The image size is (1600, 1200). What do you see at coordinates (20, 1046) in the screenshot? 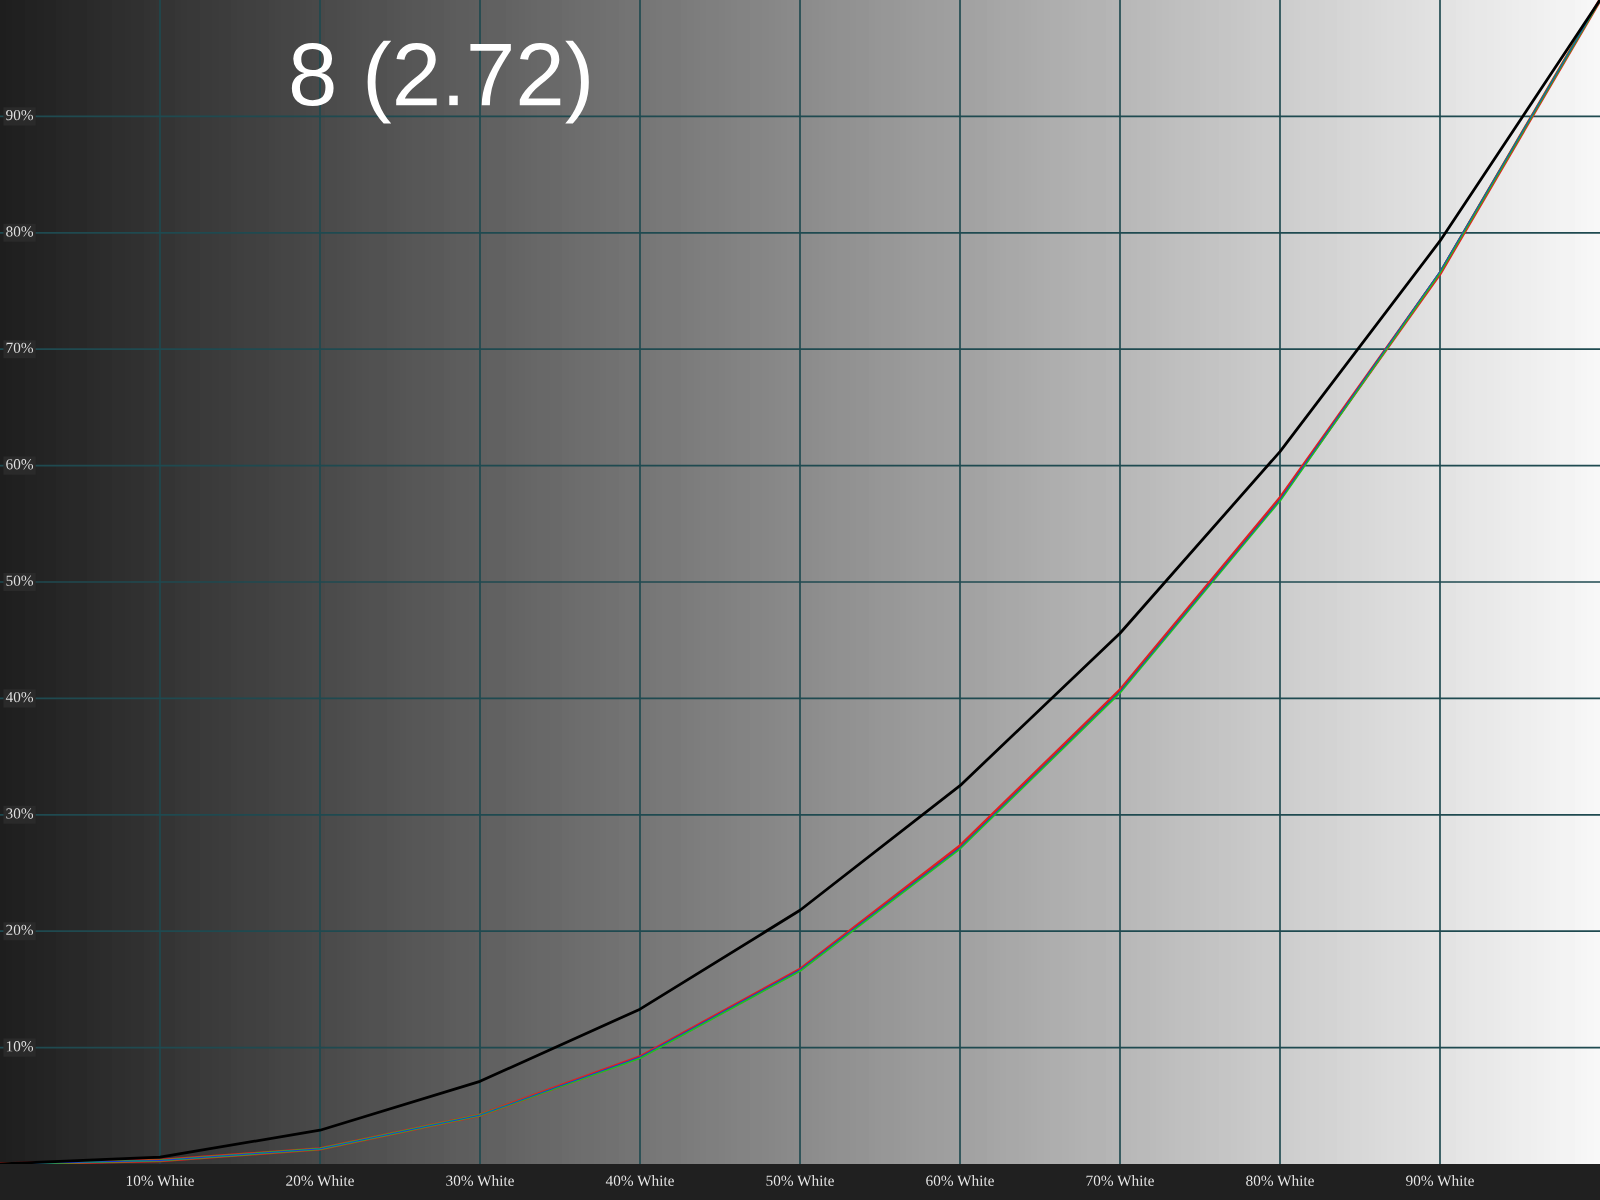
I see `y-tick-label: 10%` at bounding box center [20, 1046].